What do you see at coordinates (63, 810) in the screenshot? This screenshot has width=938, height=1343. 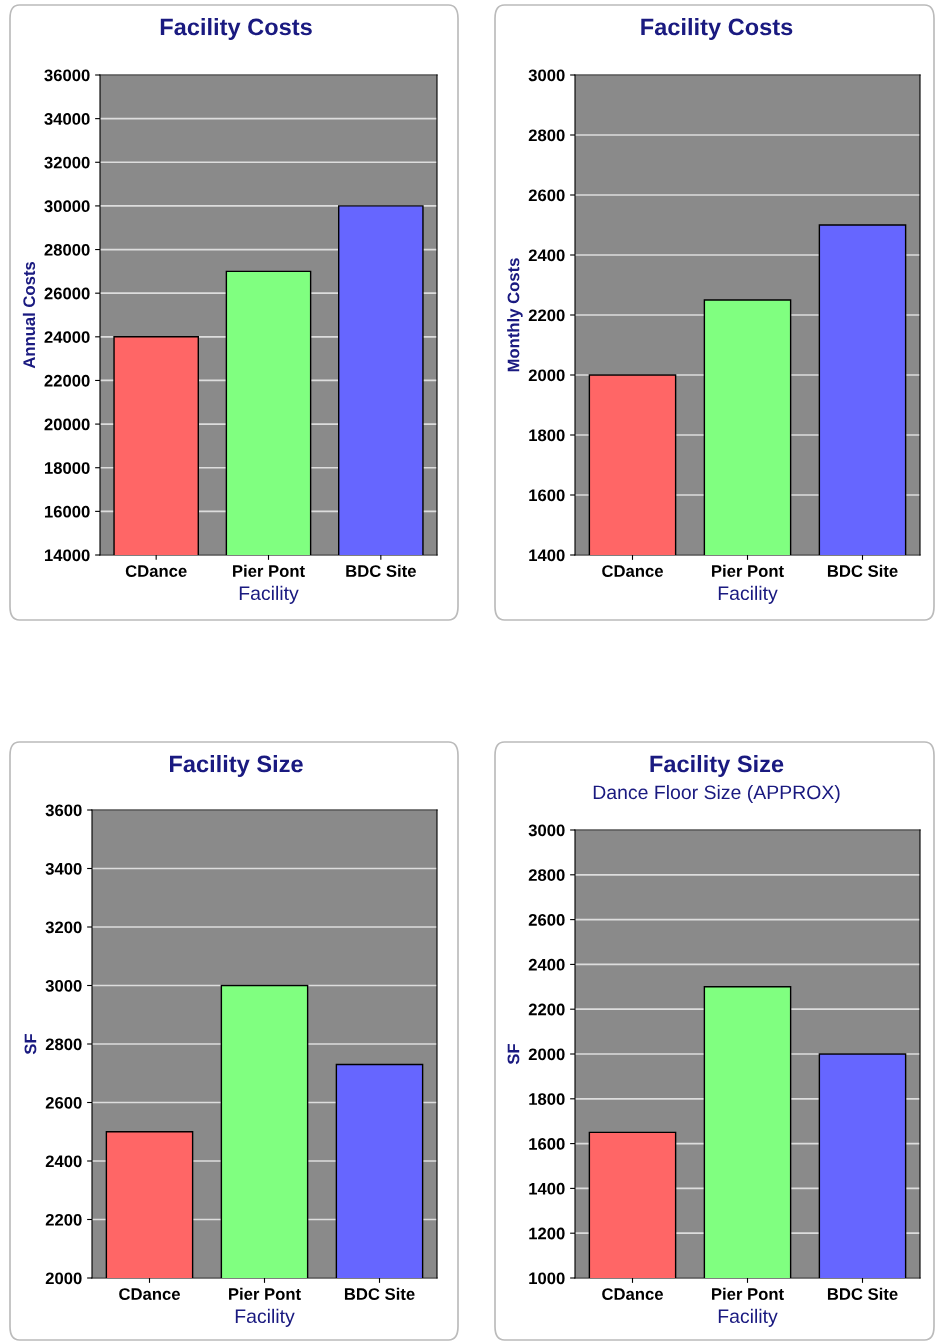 I see `y-tick-label: 3600` at bounding box center [63, 810].